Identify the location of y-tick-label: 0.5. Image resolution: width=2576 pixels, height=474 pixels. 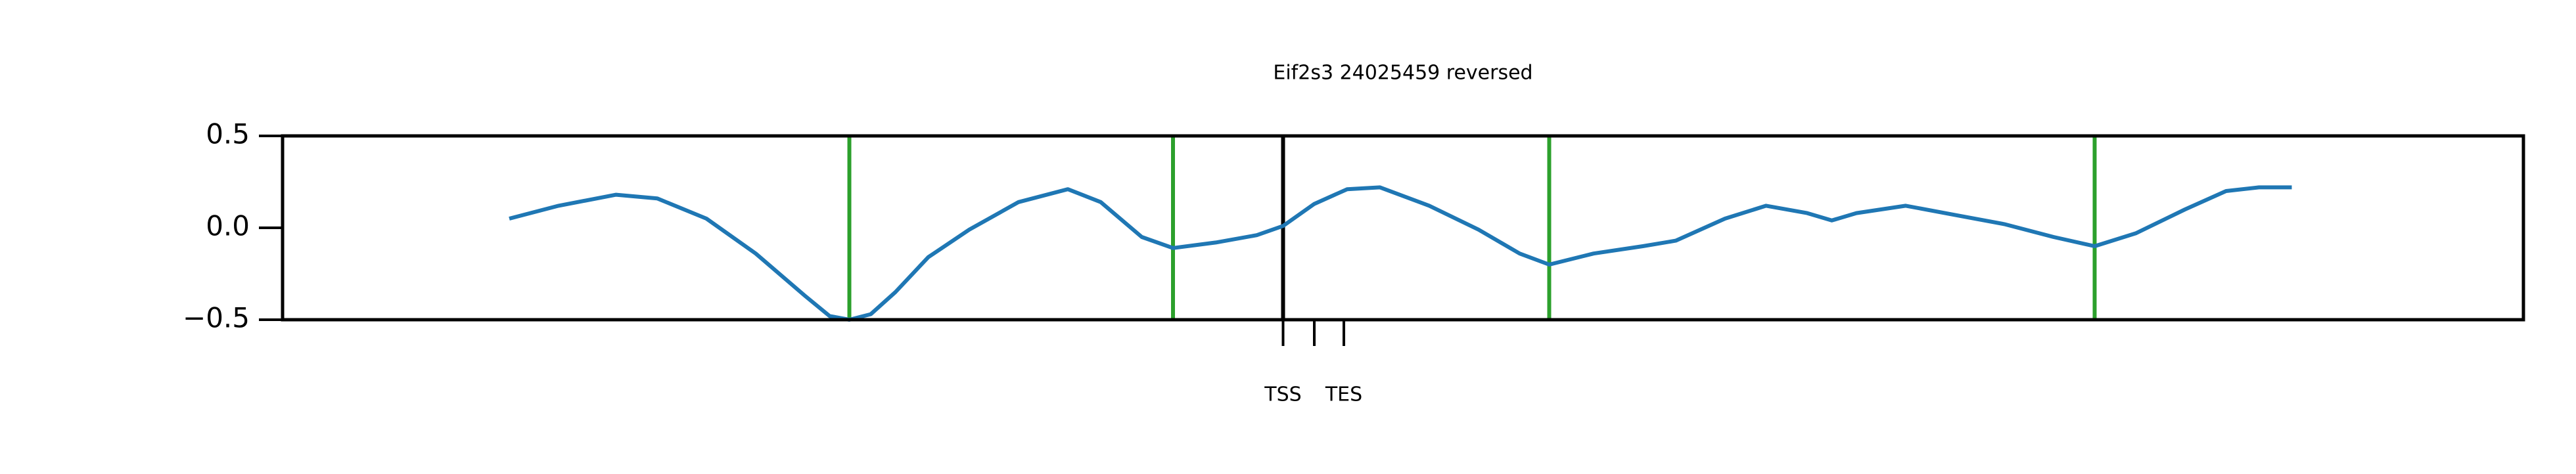
(228, 134).